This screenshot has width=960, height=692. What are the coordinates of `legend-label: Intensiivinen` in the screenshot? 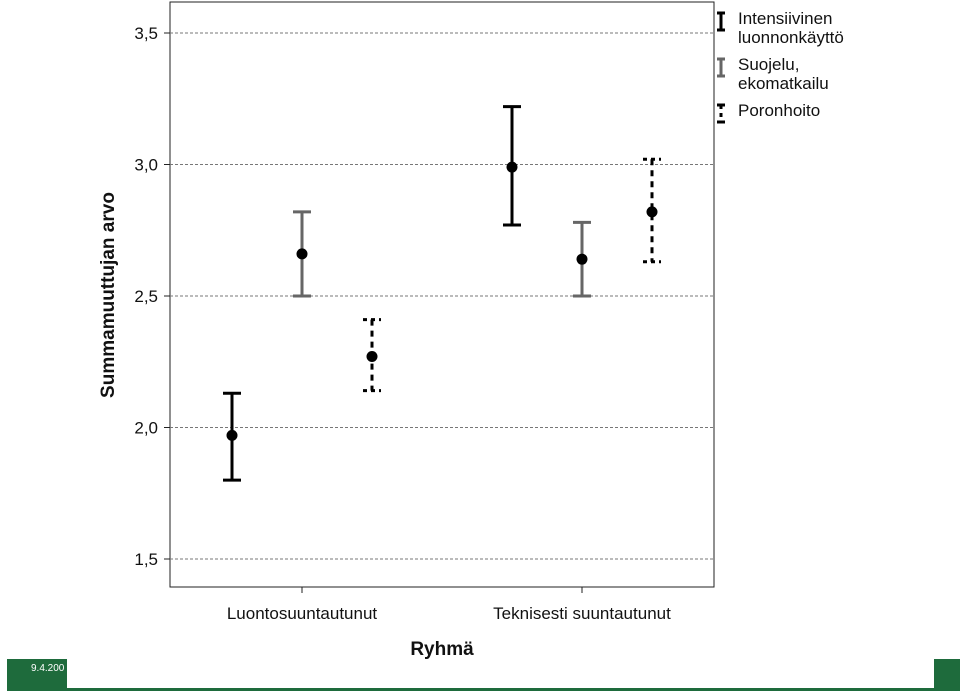 It's located at (785, 18).